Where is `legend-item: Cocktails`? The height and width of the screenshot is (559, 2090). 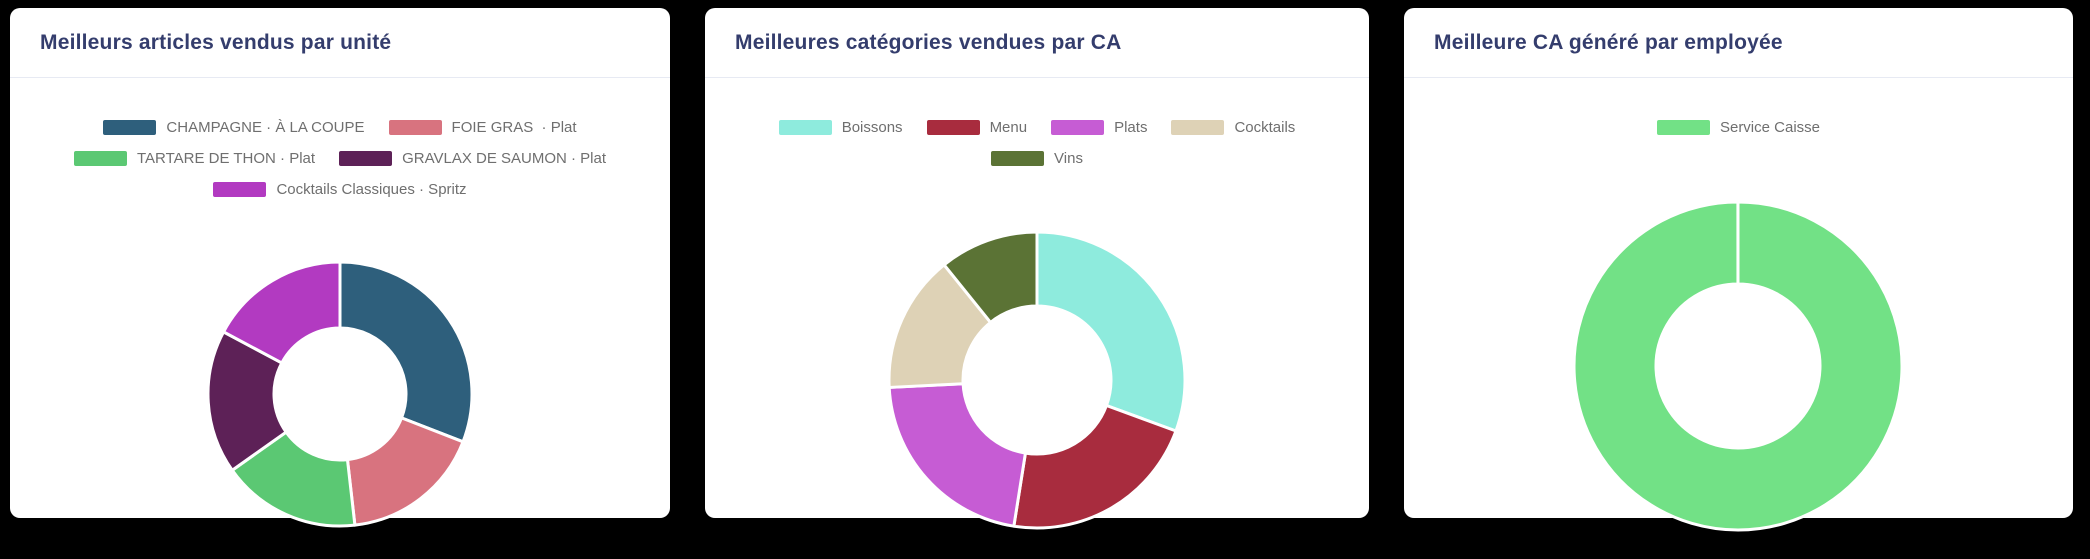
legend-item: Cocktails is located at coordinates (1233, 127).